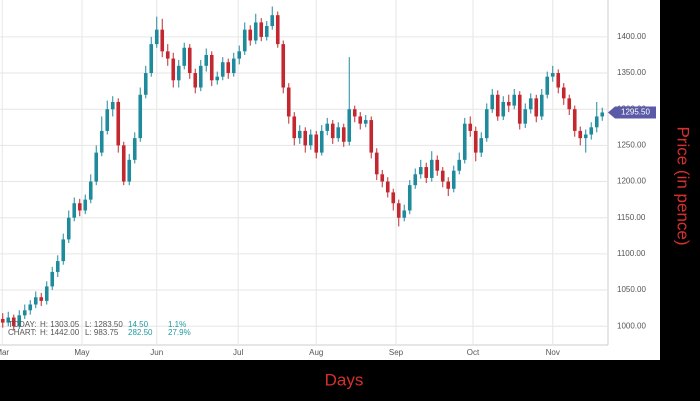 Image resolution: width=700 pixels, height=401 pixels. What do you see at coordinates (316, 352) in the screenshot?
I see `x-tick-label: Aug` at bounding box center [316, 352].